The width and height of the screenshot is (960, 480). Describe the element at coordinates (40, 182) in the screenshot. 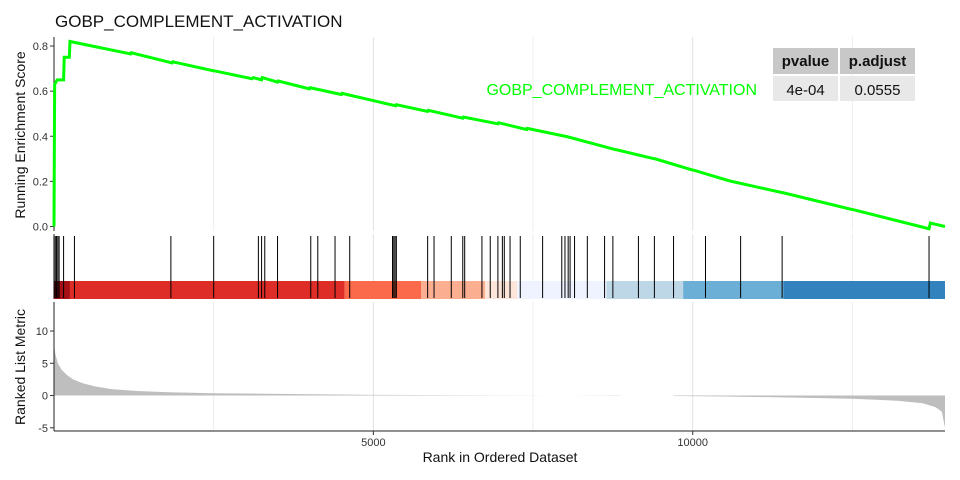

I see `top-y-tick-label: 0.2` at that location.